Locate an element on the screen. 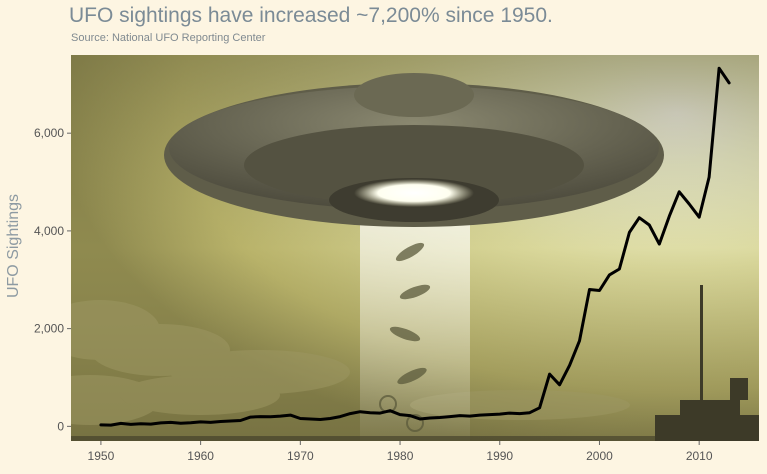  x-tick-label: 1960 is located at coordinates (200, 456).